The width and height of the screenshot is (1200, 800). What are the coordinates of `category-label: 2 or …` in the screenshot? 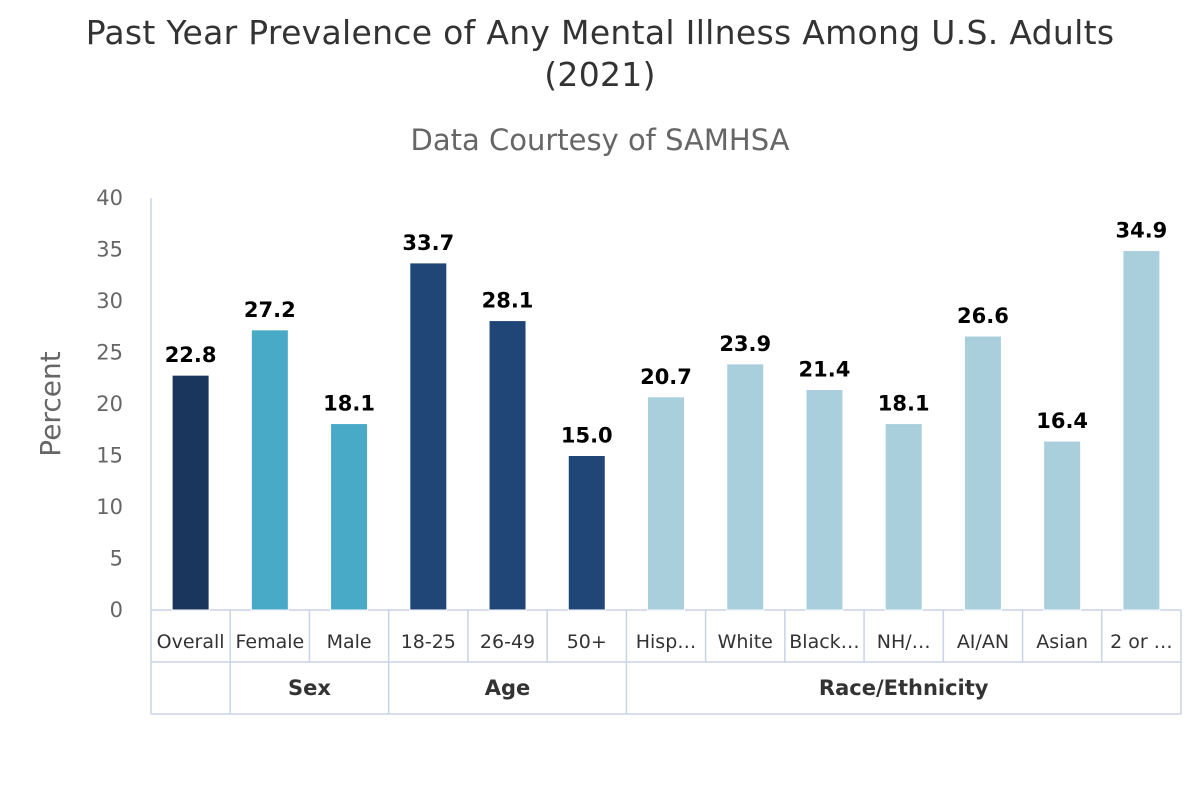 It's located at (1141, 642).